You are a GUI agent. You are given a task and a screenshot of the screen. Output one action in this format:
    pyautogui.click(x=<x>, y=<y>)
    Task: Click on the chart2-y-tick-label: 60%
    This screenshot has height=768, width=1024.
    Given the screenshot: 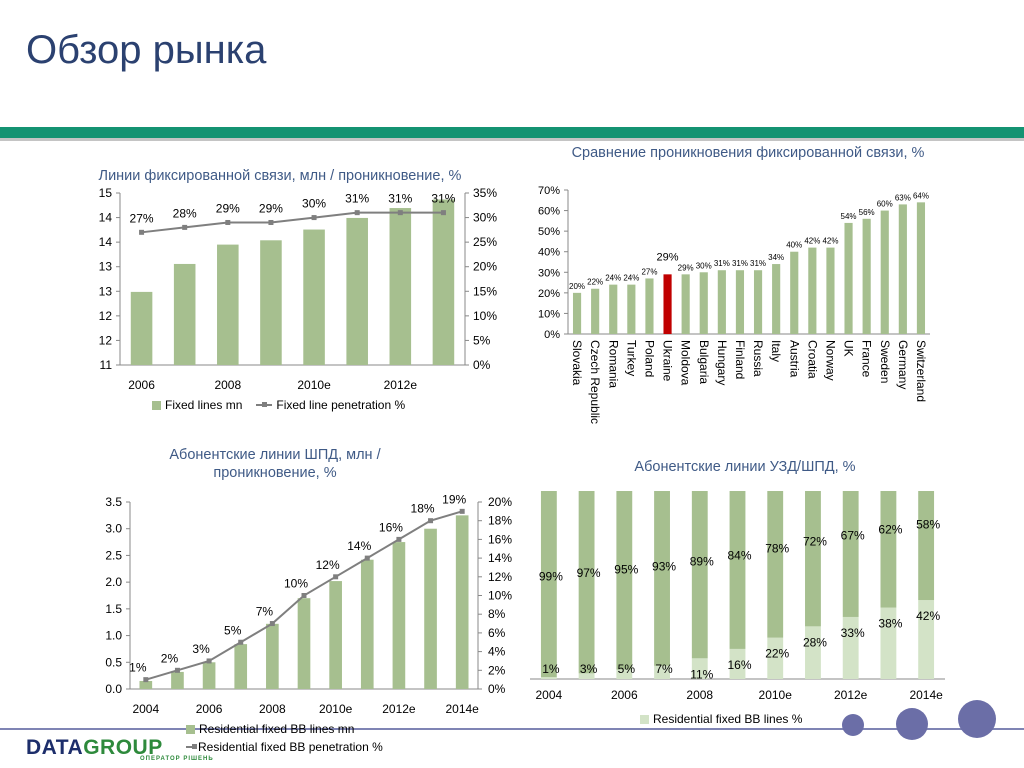 What is the action you would take?
    pyautogui.click(x=549, y=212)
    